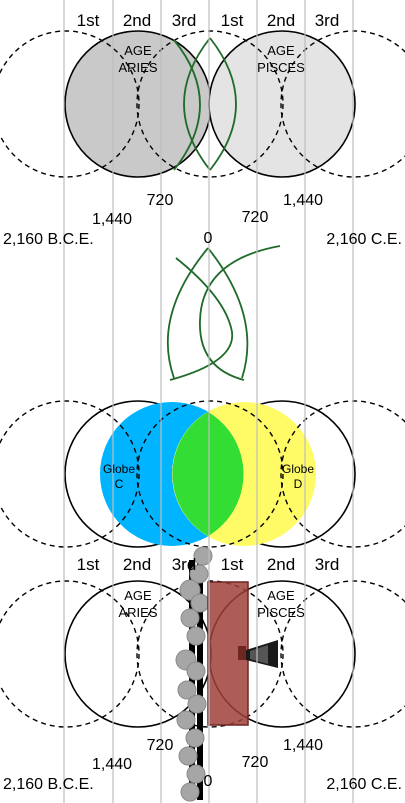  I want to click on top-right-2160: 2,160 C.E., so click(364, 239).